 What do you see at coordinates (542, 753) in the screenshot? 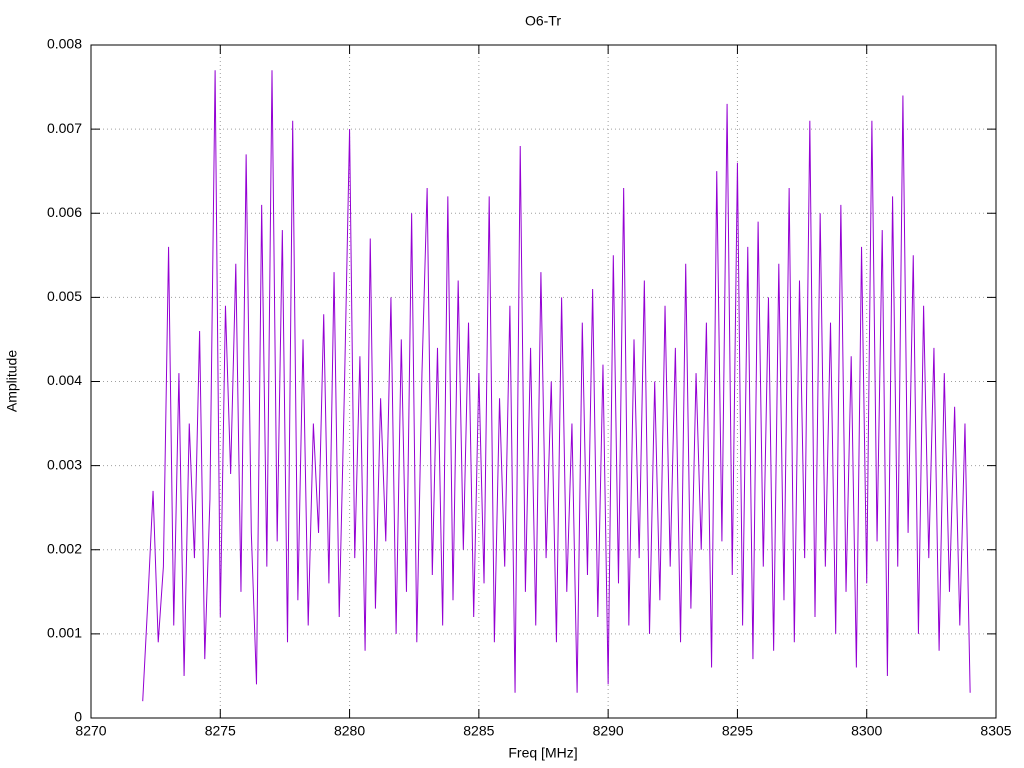
I see `x-axis-label: Freq [MHz]` at bounding box center [542, 753].